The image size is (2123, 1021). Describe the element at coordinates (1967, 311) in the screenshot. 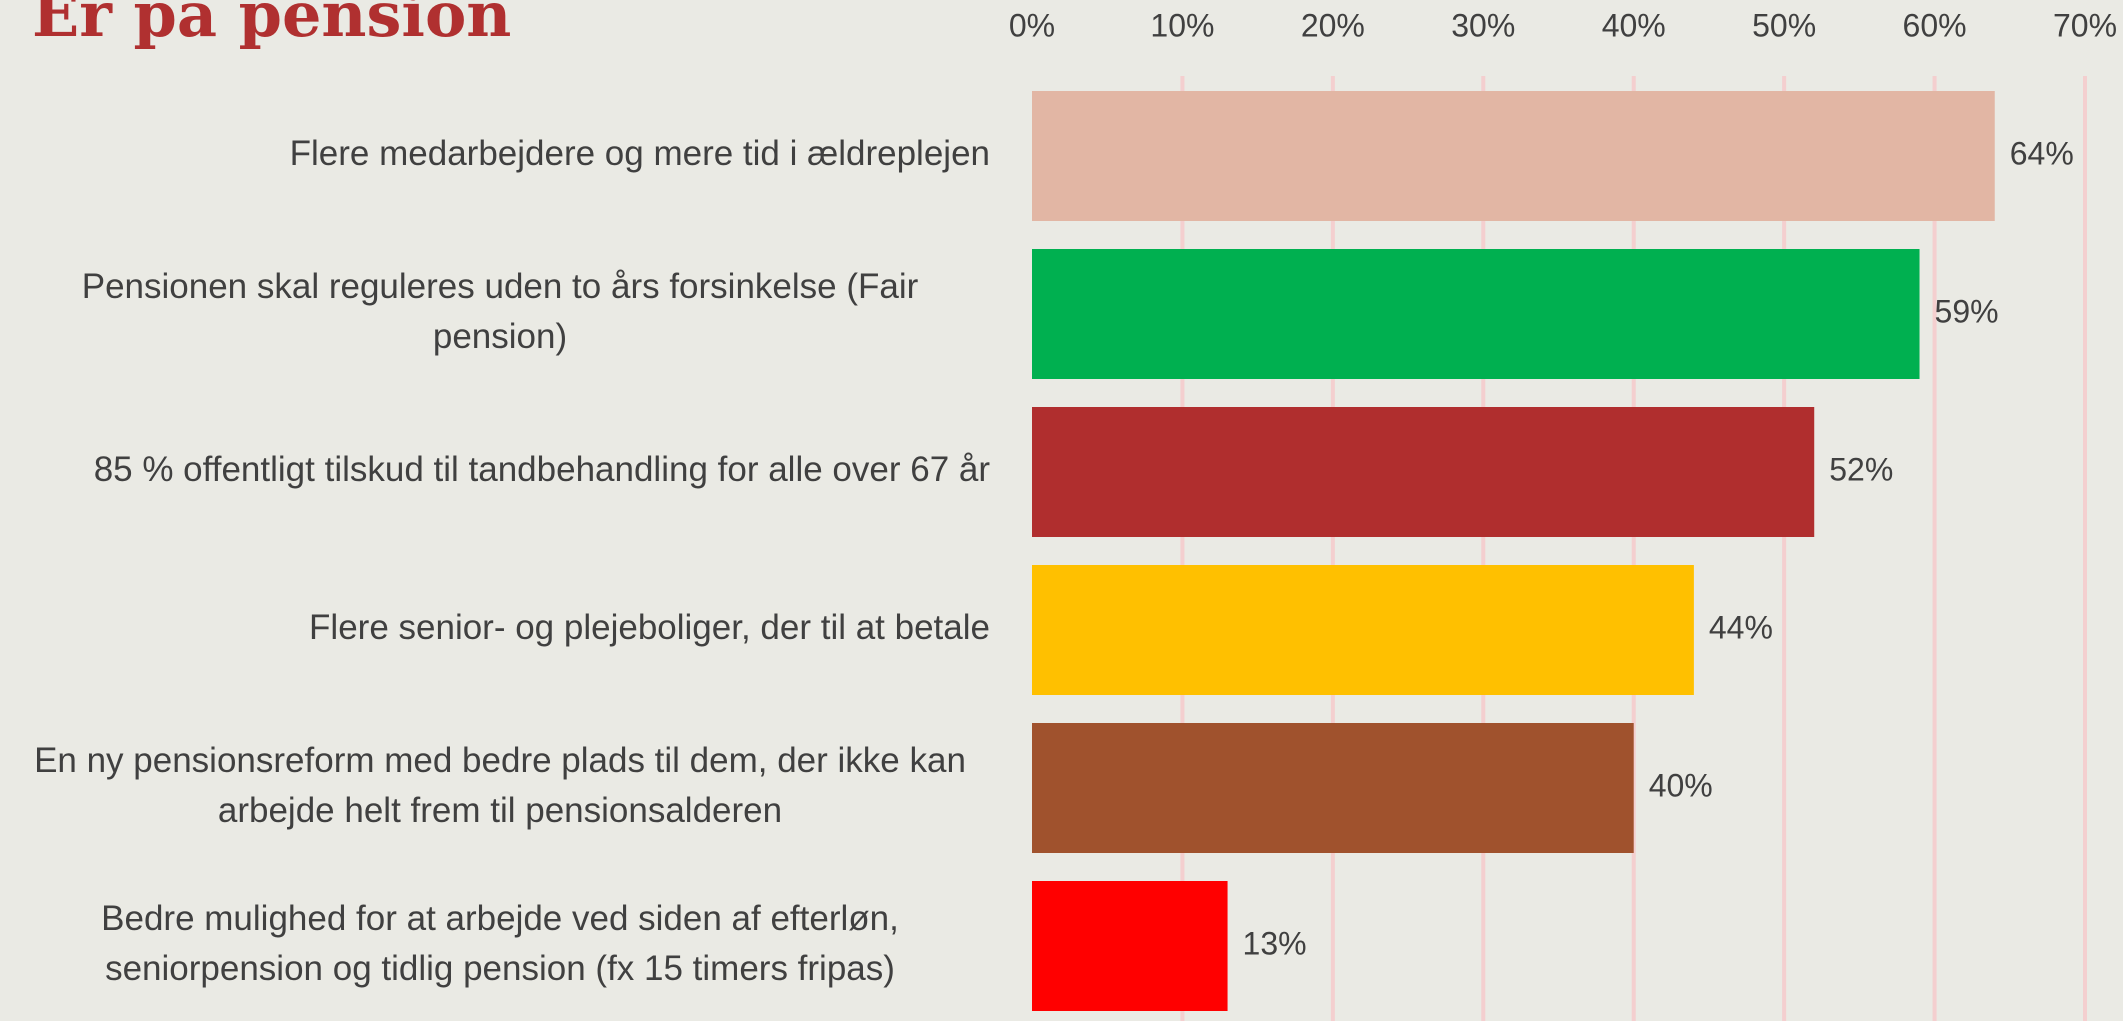

I see `value-label: 59%` at that location.